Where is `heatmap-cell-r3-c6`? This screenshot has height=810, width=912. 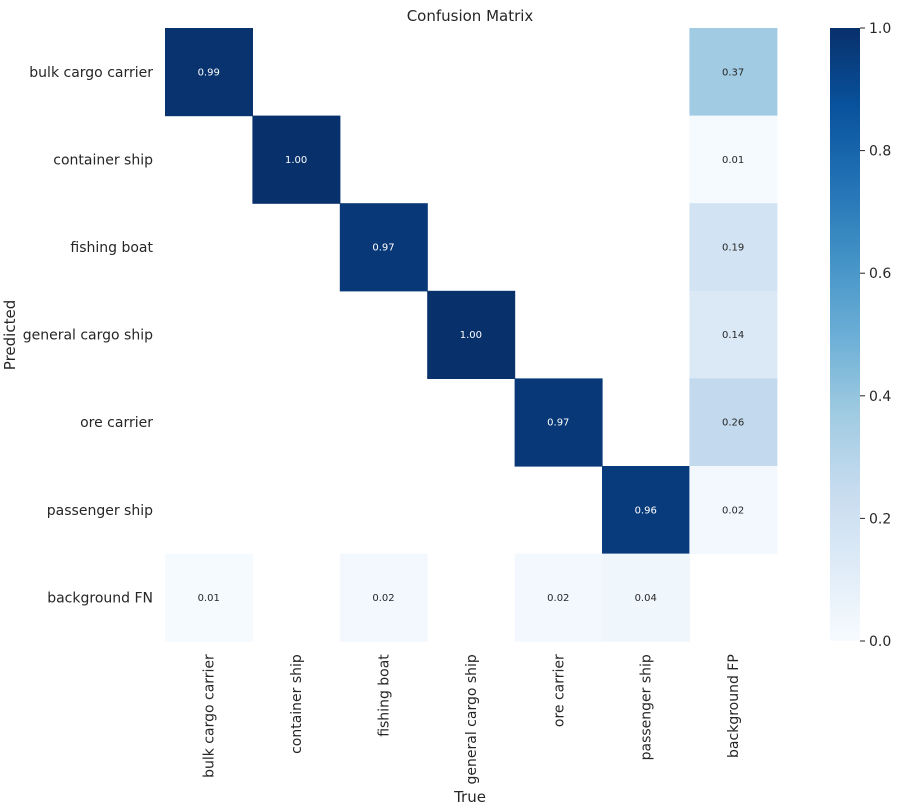 heatmap-cell-r3-c6 is located at coordinates (733, 334).